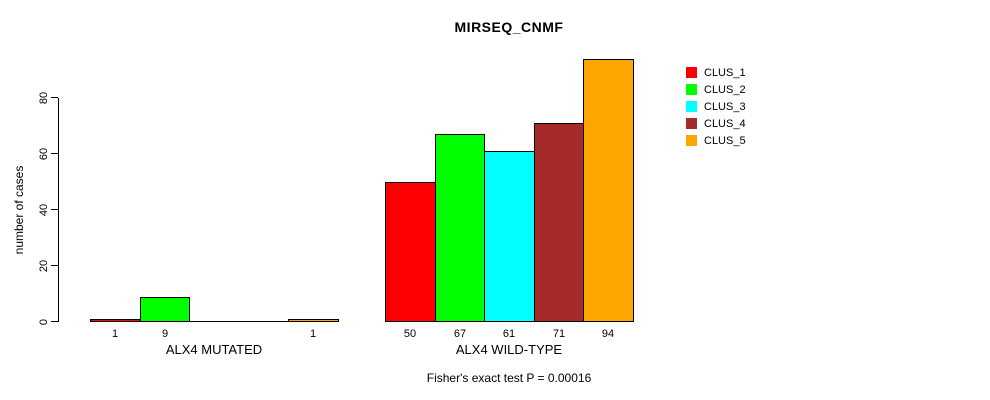 The height and width of the screenshot is (400, 990). I want to click on y-tick-label: 60, so click(44, 154).